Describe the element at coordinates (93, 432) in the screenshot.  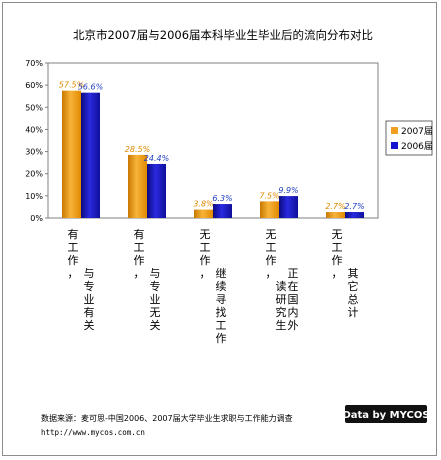
I see `source-url: http://www.mycos.com.cn` at that location.